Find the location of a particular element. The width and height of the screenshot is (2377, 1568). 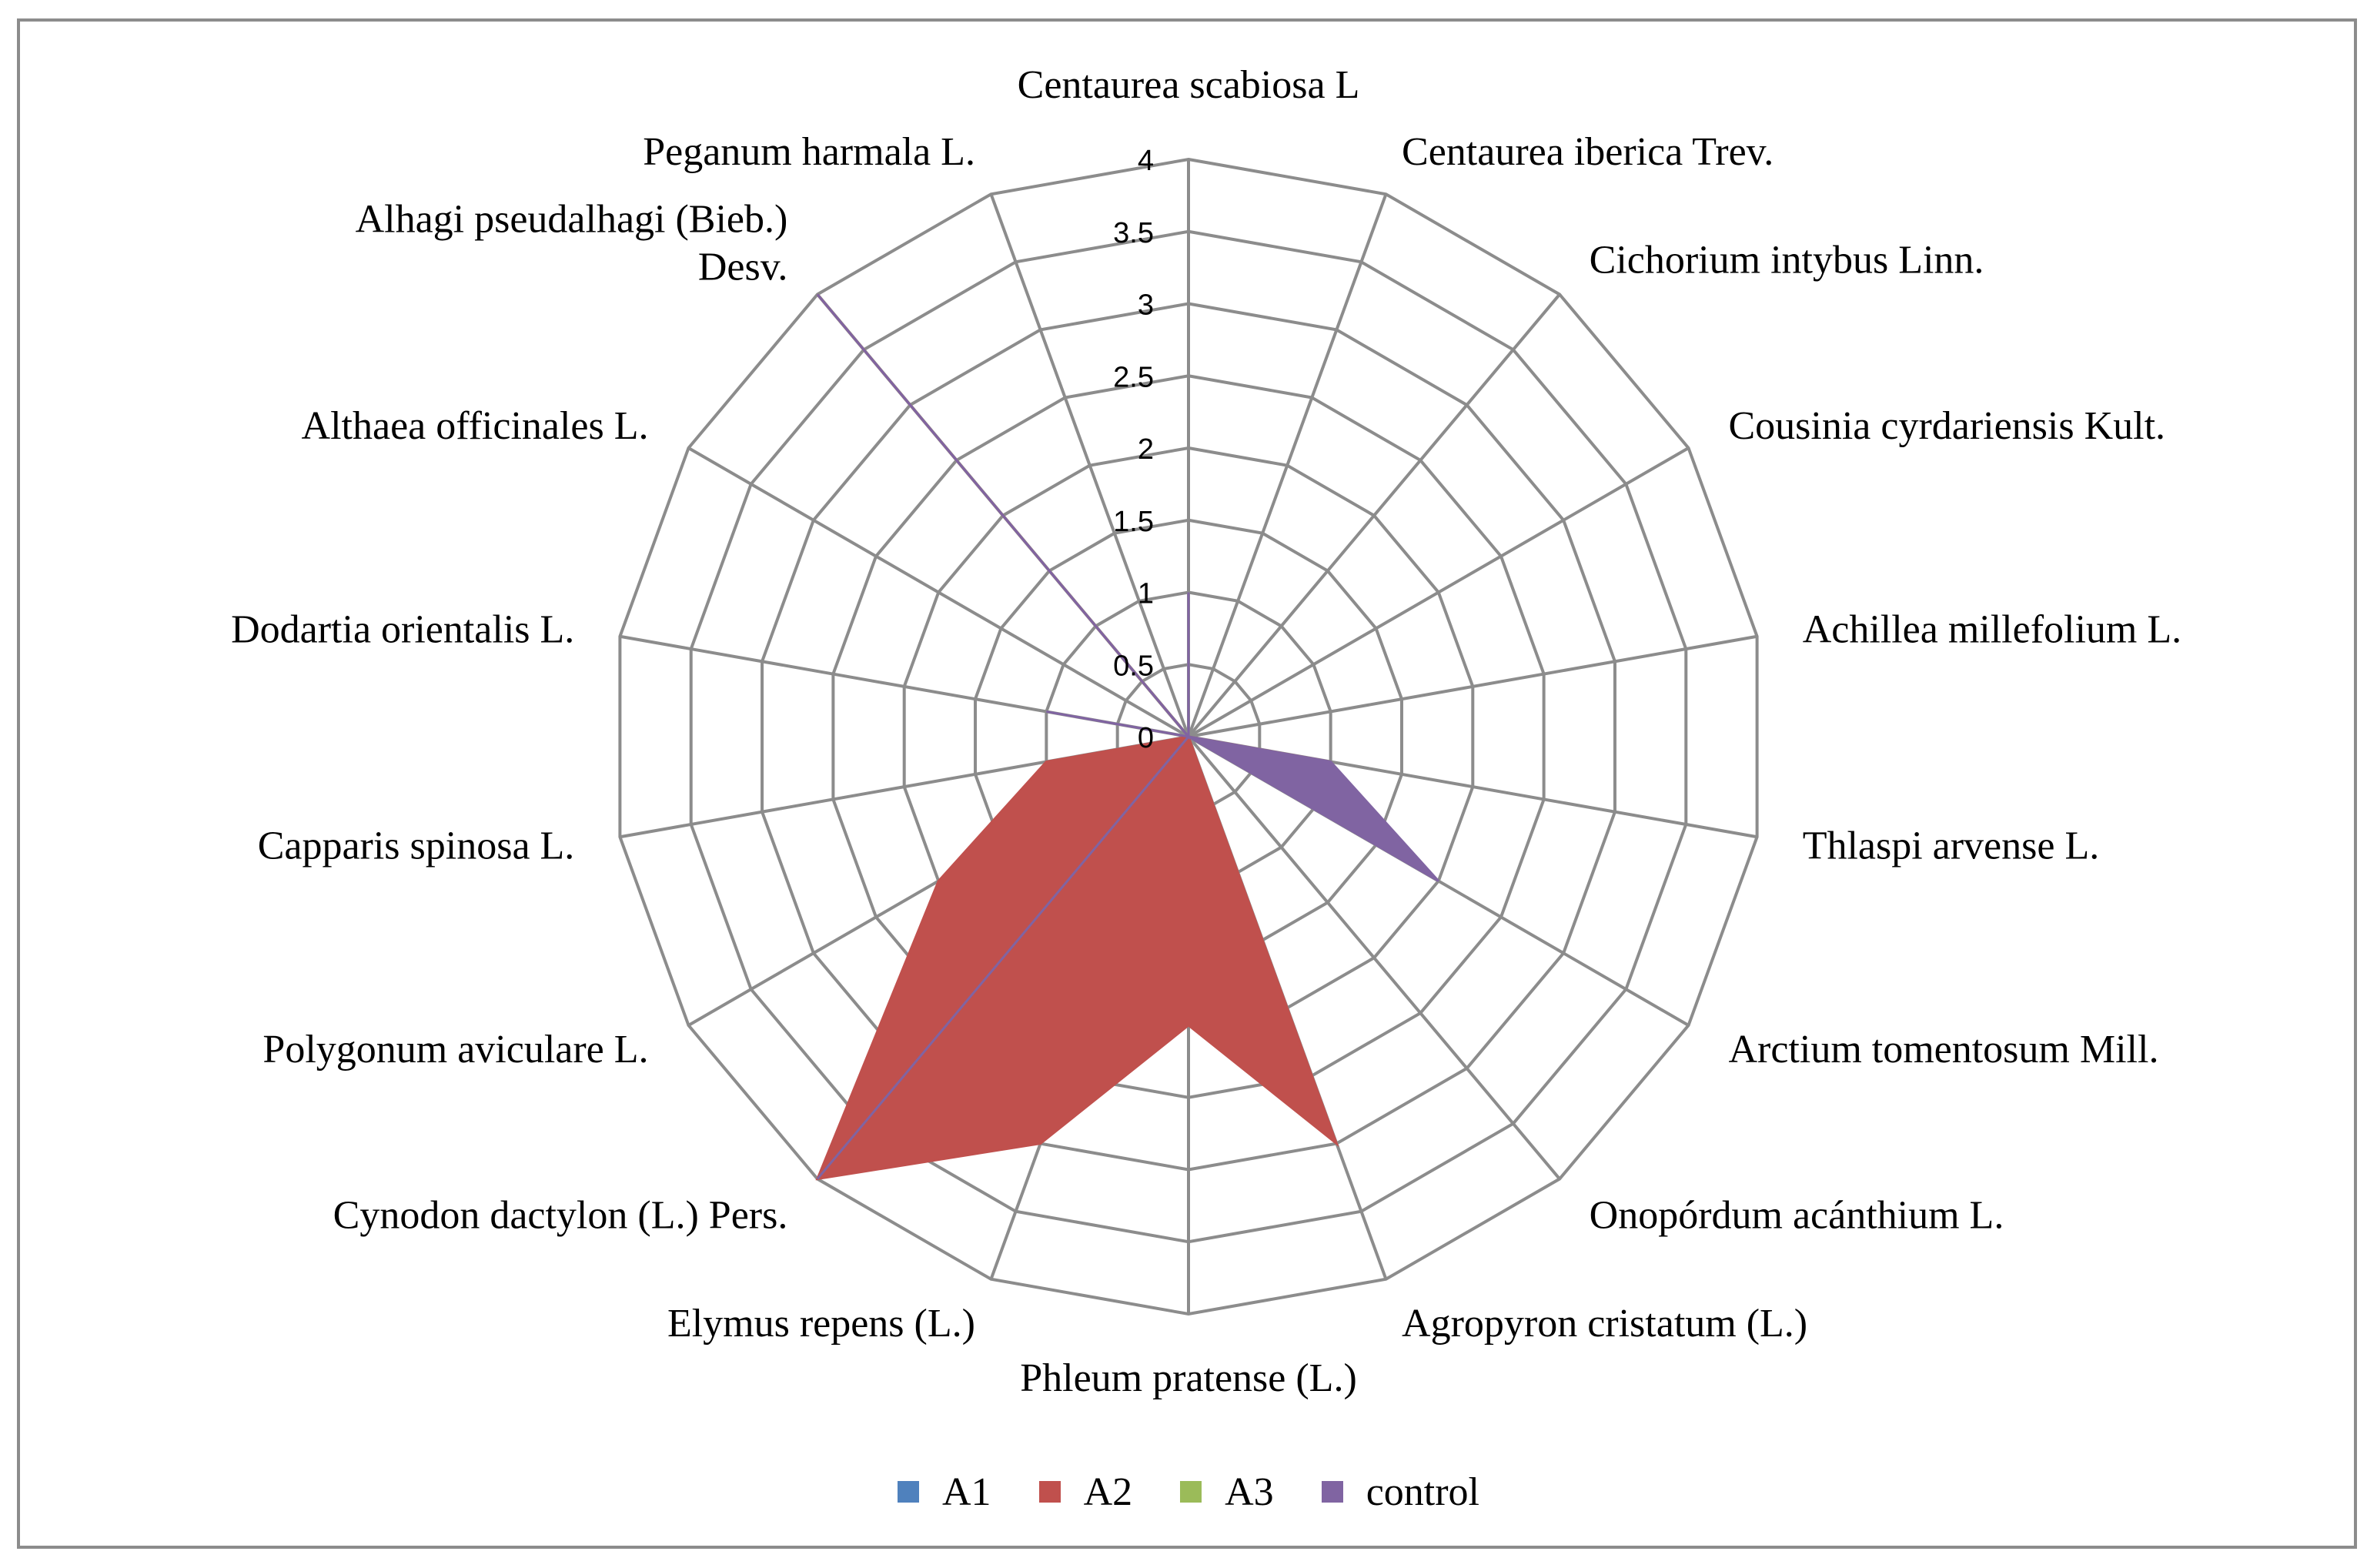

category-label: Cynodon dactylon (L.) Pers. is located at coordinates (560, 1215).